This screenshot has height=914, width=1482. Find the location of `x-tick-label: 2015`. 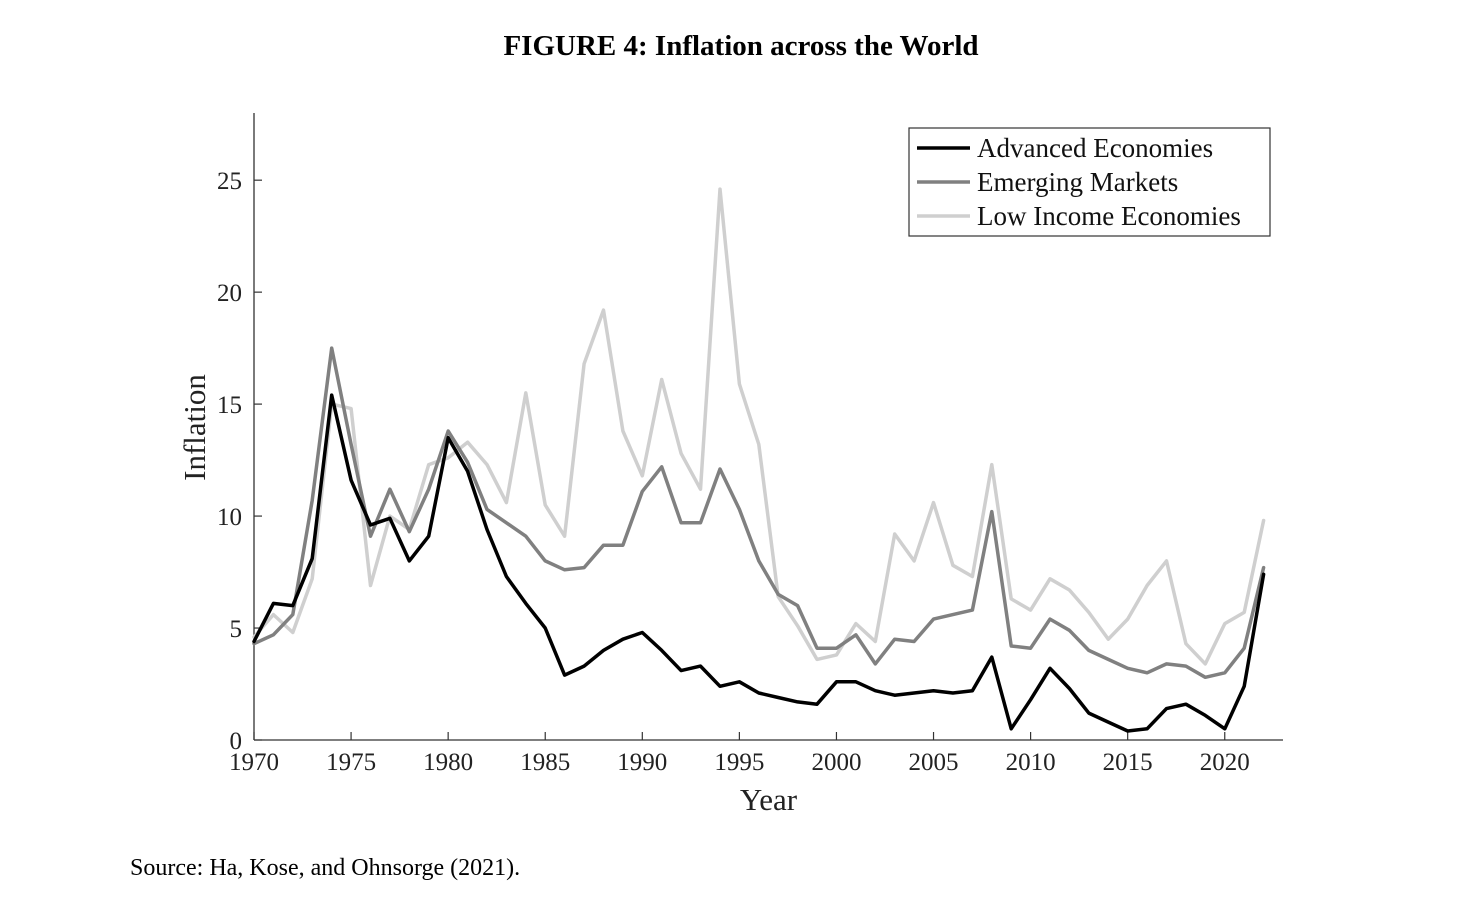

x-tick-label: 2015 is located at coordinates (1128, 762).